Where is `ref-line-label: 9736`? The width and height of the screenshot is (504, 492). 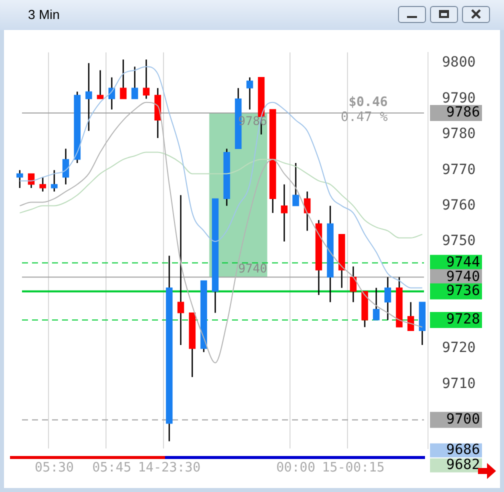
ref-line-label: 9736 is located at coordinates (463, 291).